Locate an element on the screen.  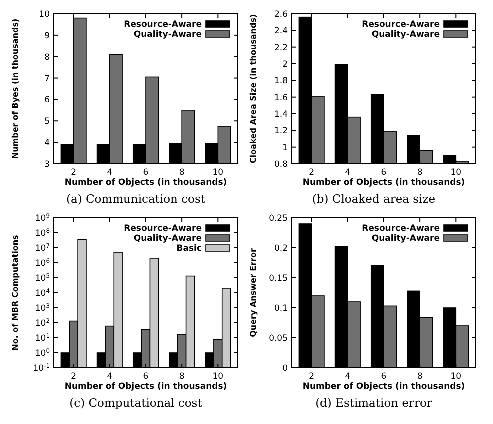
y-tick-label: 2.6 is located at coordinates (281, 15).